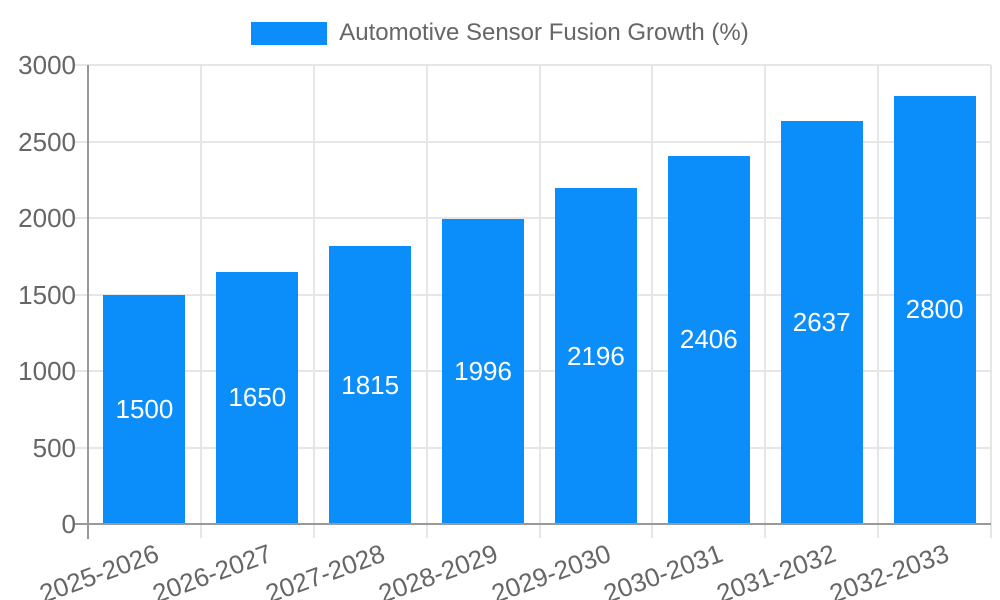 The width and height of the screenshot is (1000, 600). I want to click on bar-value-label: 2800, so click(934, 309).